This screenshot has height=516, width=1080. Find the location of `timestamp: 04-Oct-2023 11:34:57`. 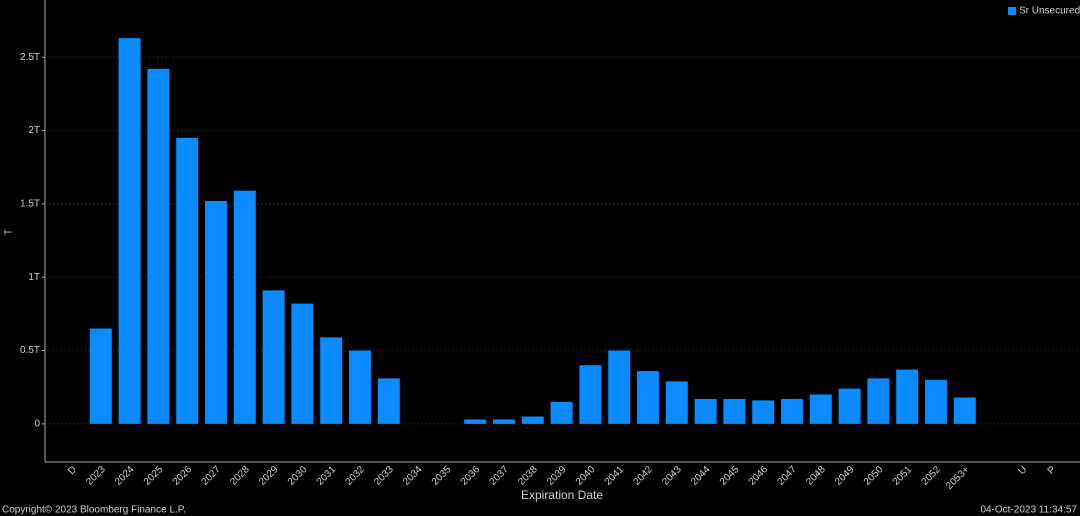

timestamp: 04-Oct-2023 11:34:57 is located at coordinates (1028, 510).